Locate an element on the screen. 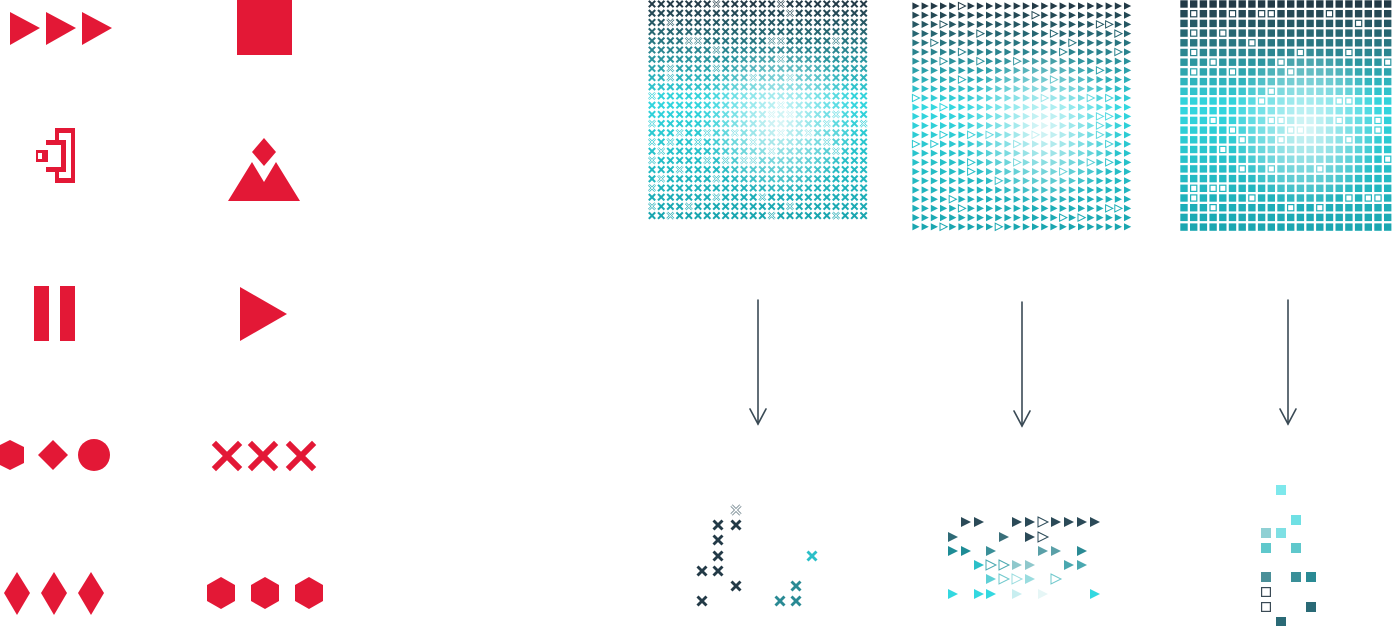  selected-cross-mark is located at coordinates (718, 525).